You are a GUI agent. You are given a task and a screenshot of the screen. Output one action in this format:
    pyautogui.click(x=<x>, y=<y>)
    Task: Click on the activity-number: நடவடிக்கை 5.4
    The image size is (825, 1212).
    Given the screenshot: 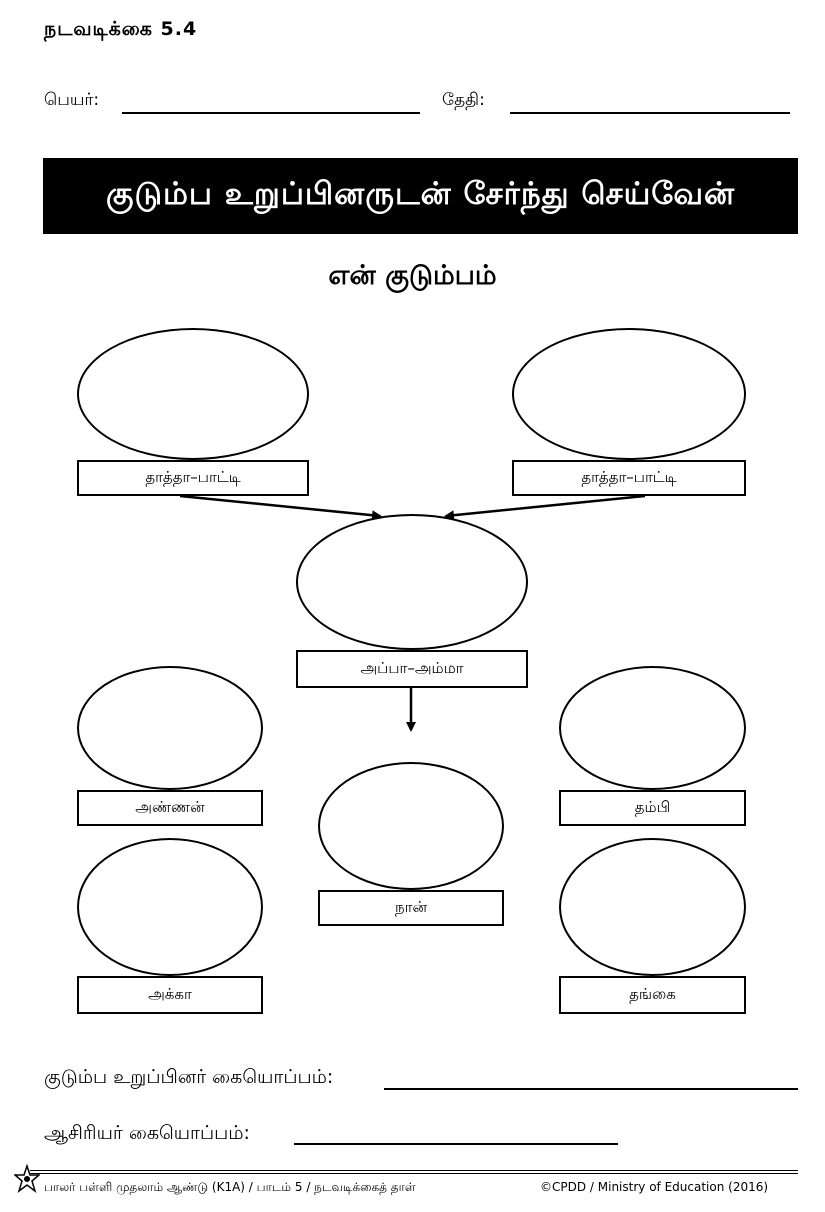 What is the action you would take?
    pyautogui.click(x=121, y=29)
    